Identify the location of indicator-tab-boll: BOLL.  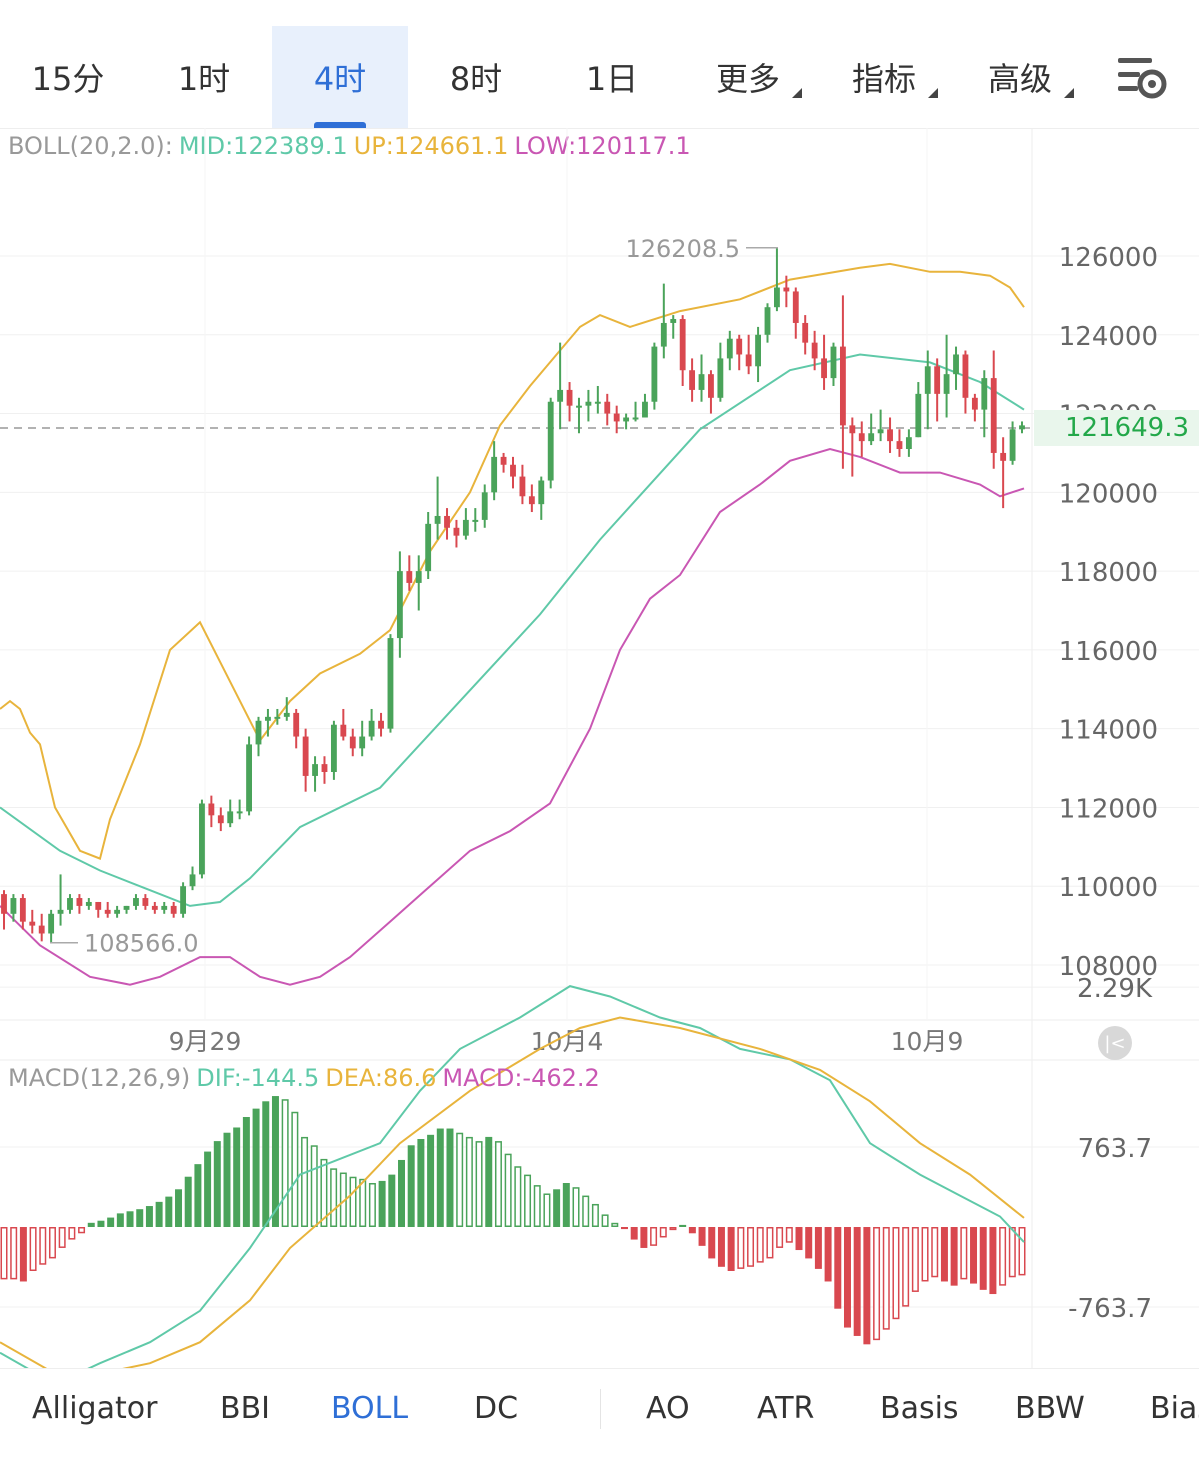
(370, 1408).